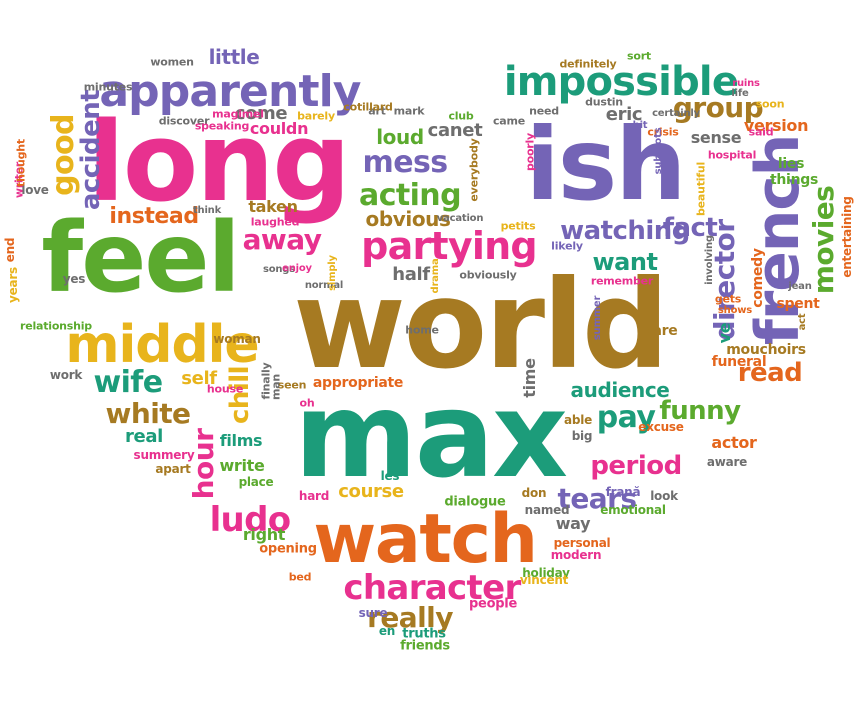  Describe the element at coordinates (449, 246) in the screenshot. I see `word-partying: partying` at that location.